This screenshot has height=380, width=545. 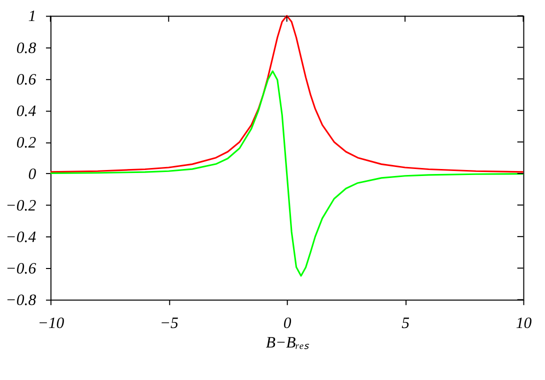 What do you see at coordinates (26, 79) in the screenshot?
I see `y-tick-label: 0.6` at bounding box center [26, 79].